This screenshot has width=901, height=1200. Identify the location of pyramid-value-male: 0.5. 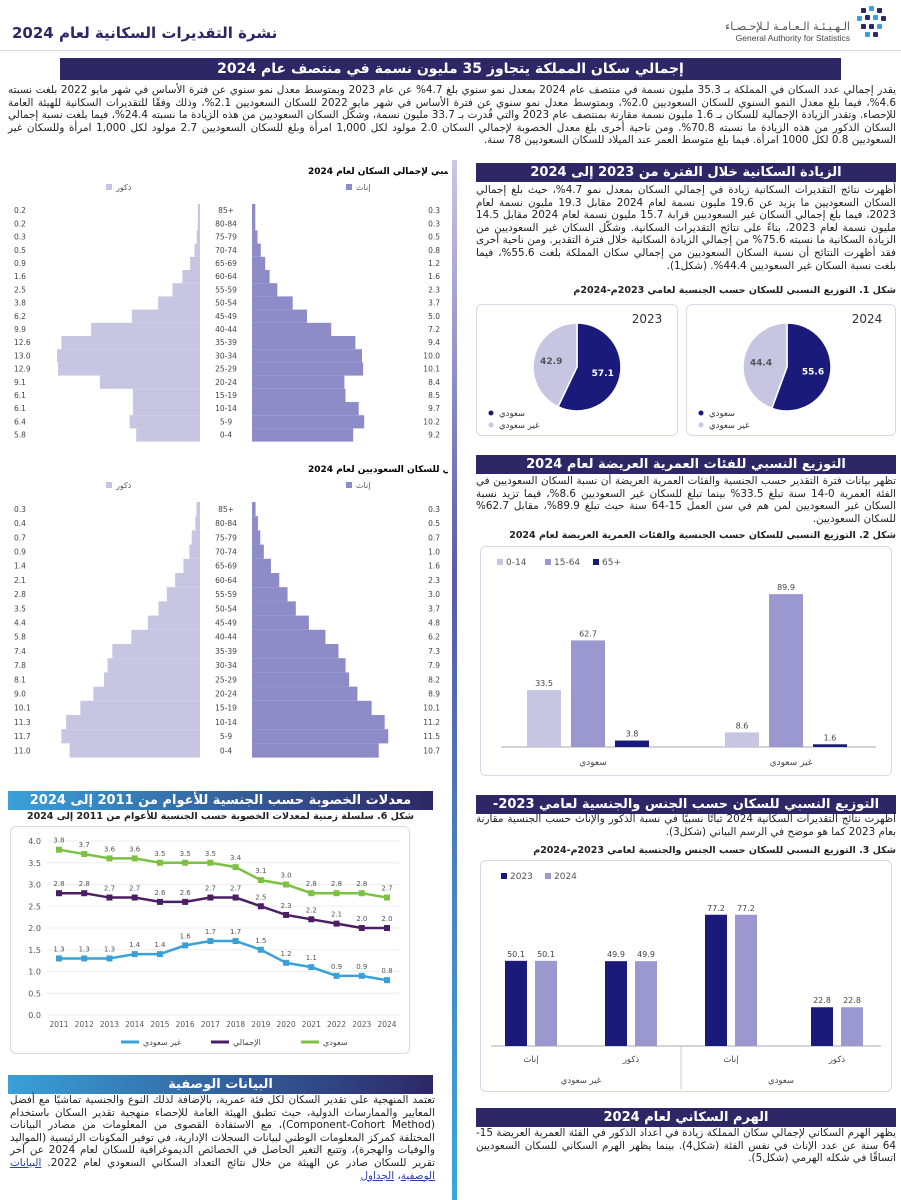
(20, 250).